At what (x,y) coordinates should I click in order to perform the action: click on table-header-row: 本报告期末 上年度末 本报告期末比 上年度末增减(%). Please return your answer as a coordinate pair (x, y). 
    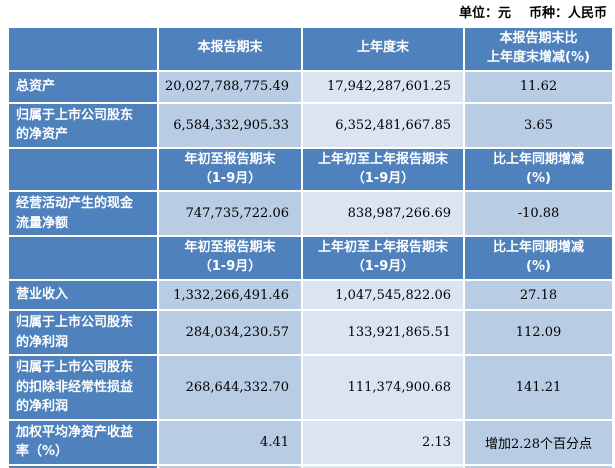
    Looking at the image, I should click on (310, 49).